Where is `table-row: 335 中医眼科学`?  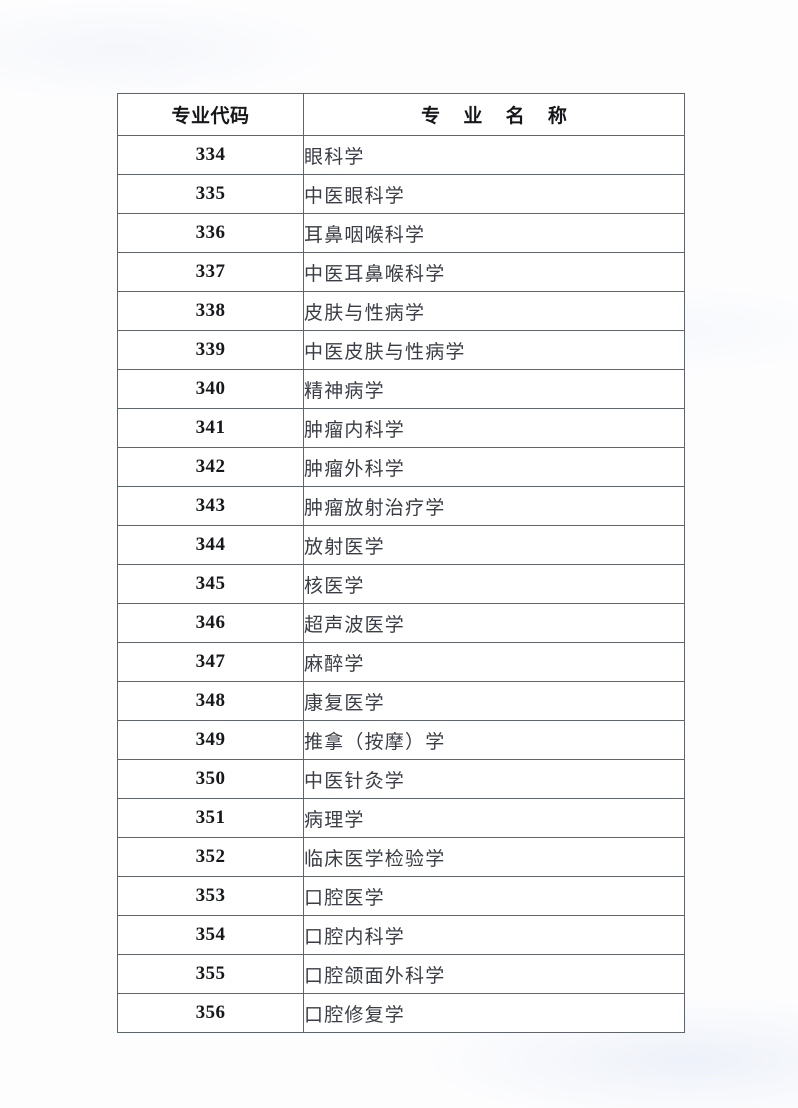
table-row: 335 中医眼科学 is located at coordinates (401, 194).